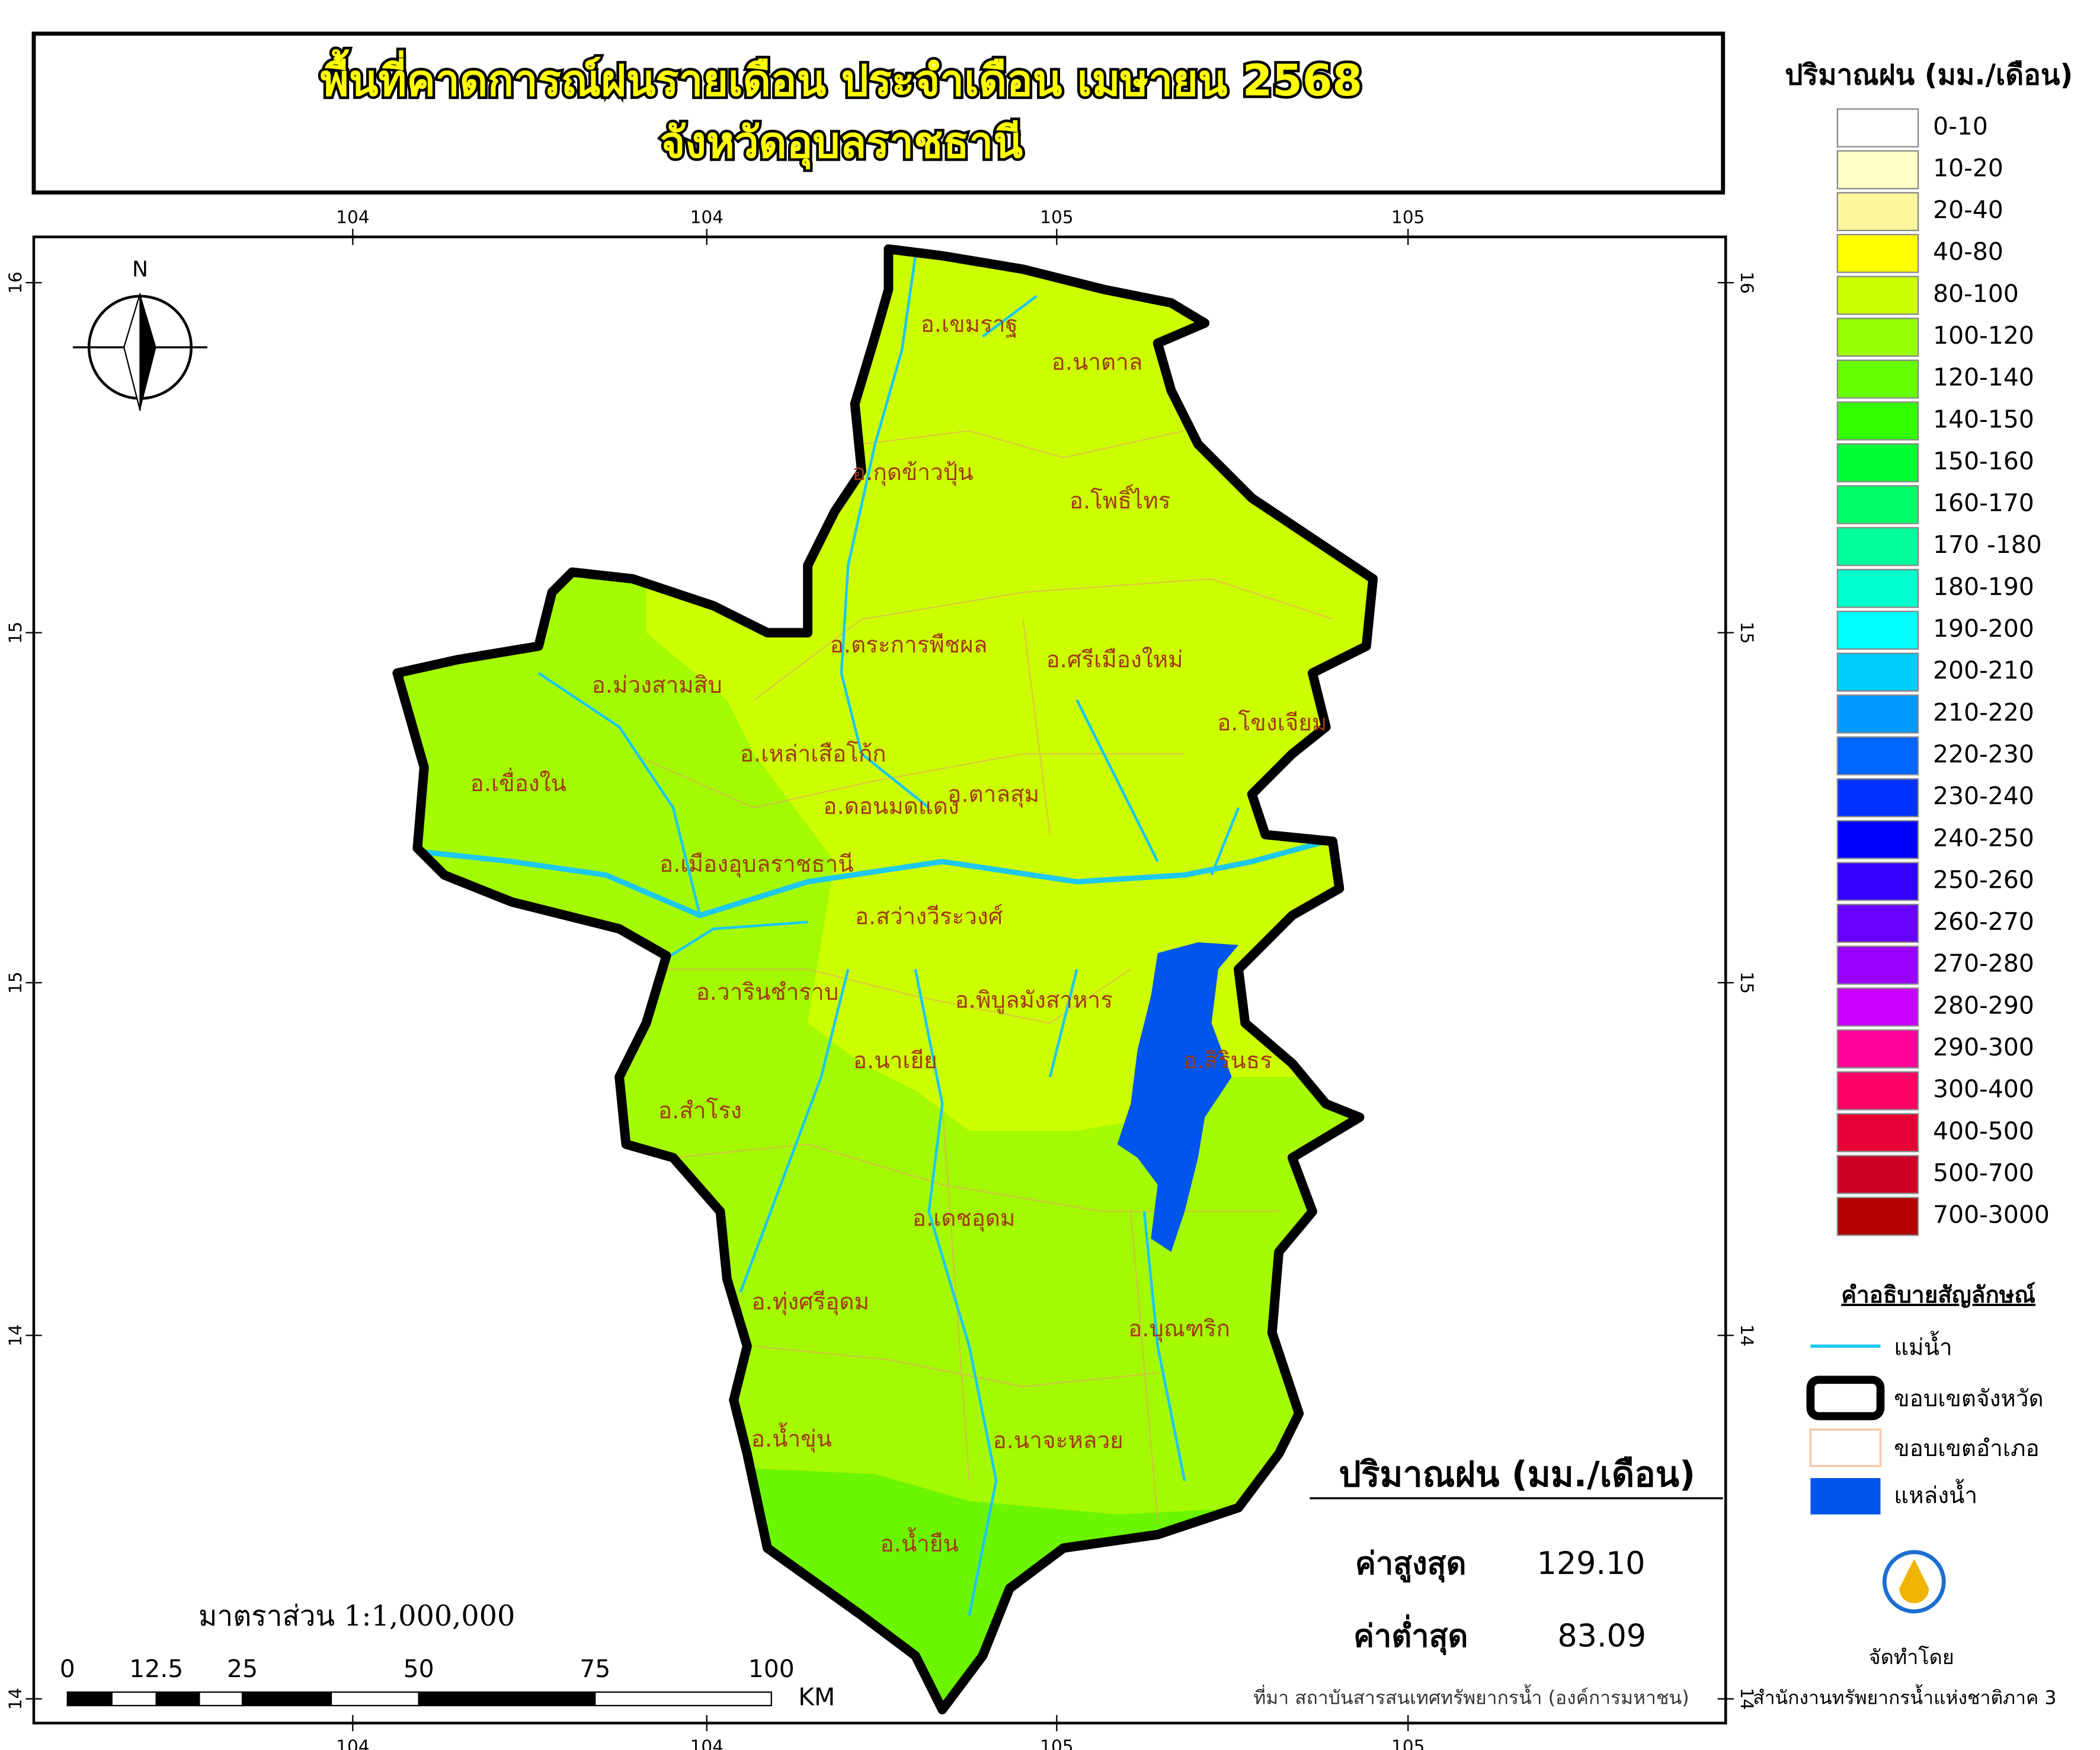 The width and height of the screenshot is (2100, 1750). Describe the element at coordinates (1929, 75) in the screenshot. I see `legend-title: ปริมาณฝน (มม./เดือน)` at that location.